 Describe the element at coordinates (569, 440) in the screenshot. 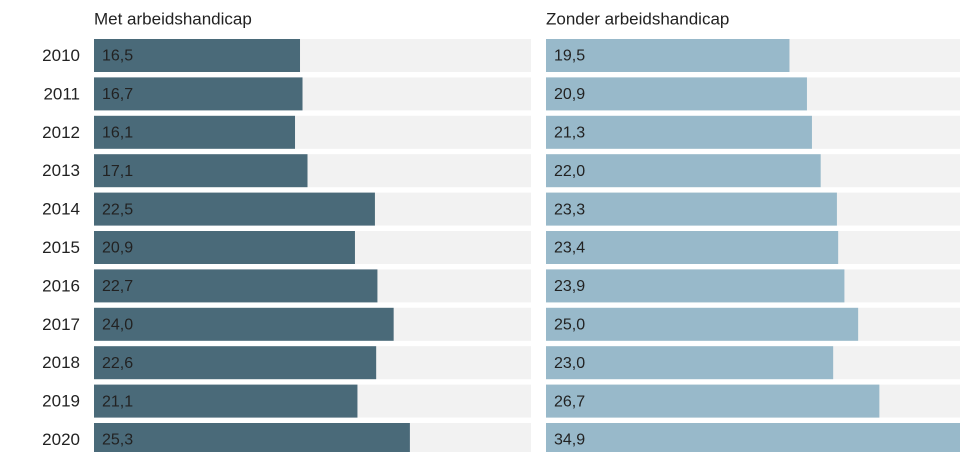

I see `value-label: 34,9` at that location.